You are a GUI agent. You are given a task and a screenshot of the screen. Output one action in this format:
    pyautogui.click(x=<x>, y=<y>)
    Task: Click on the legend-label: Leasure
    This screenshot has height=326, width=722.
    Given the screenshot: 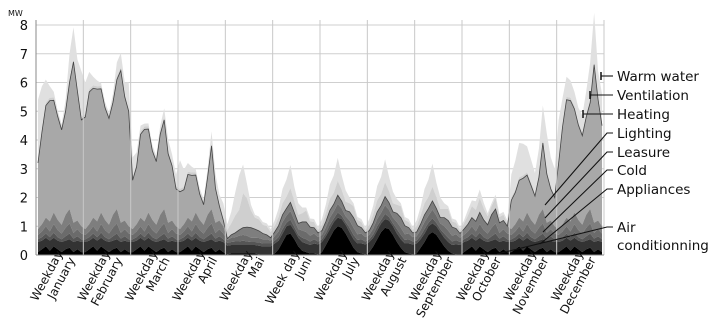 What is the action you would take?
    pyautogui.click(x=643, y=153)
    